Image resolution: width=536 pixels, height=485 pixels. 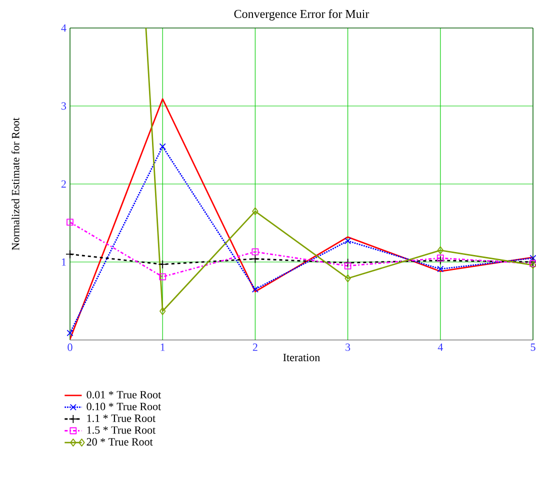 I want to click on x-tick-label: 0, so click(x=70, y=347).